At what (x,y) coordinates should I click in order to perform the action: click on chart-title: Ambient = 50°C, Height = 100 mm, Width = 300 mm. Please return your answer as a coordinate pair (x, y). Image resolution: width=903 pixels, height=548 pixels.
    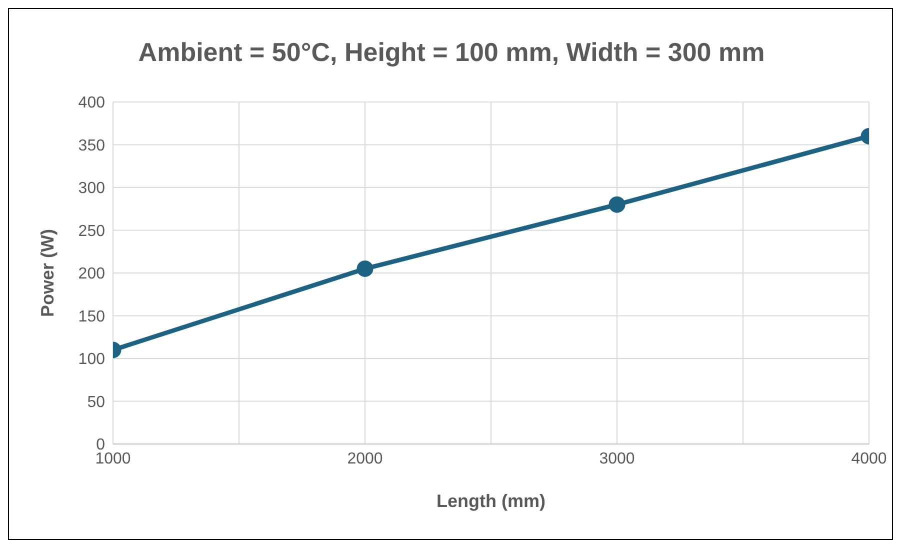
    Looking at the image, I should click on (451, 52).